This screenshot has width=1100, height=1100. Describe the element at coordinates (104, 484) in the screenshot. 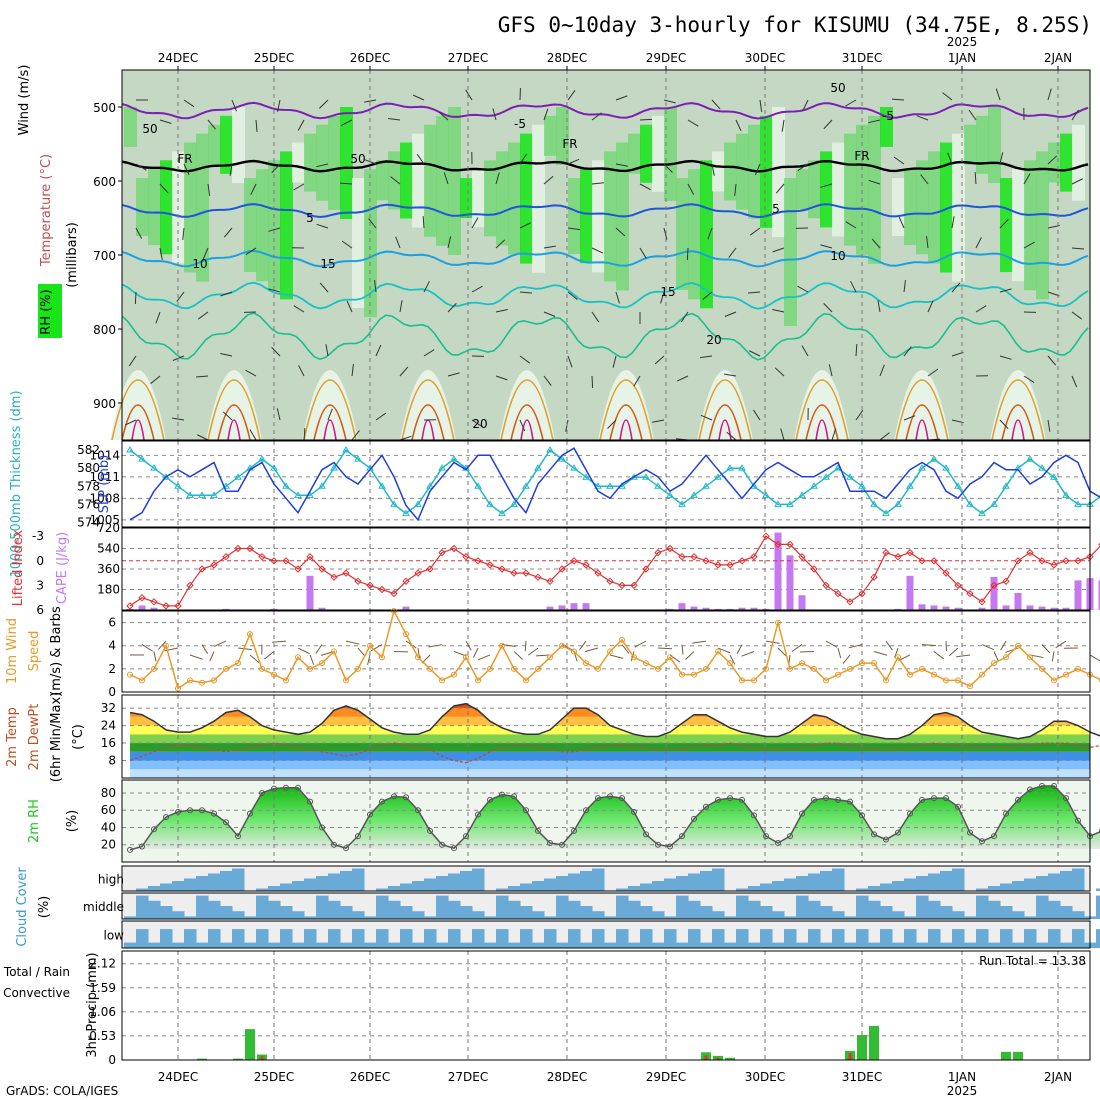

I see `slp-axis-label: SLP (mb)` at that location.